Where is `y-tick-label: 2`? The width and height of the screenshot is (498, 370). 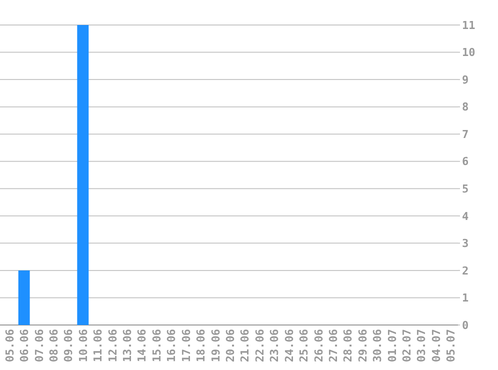 y-tick-label: 2 is located at coordinates (465, 271).